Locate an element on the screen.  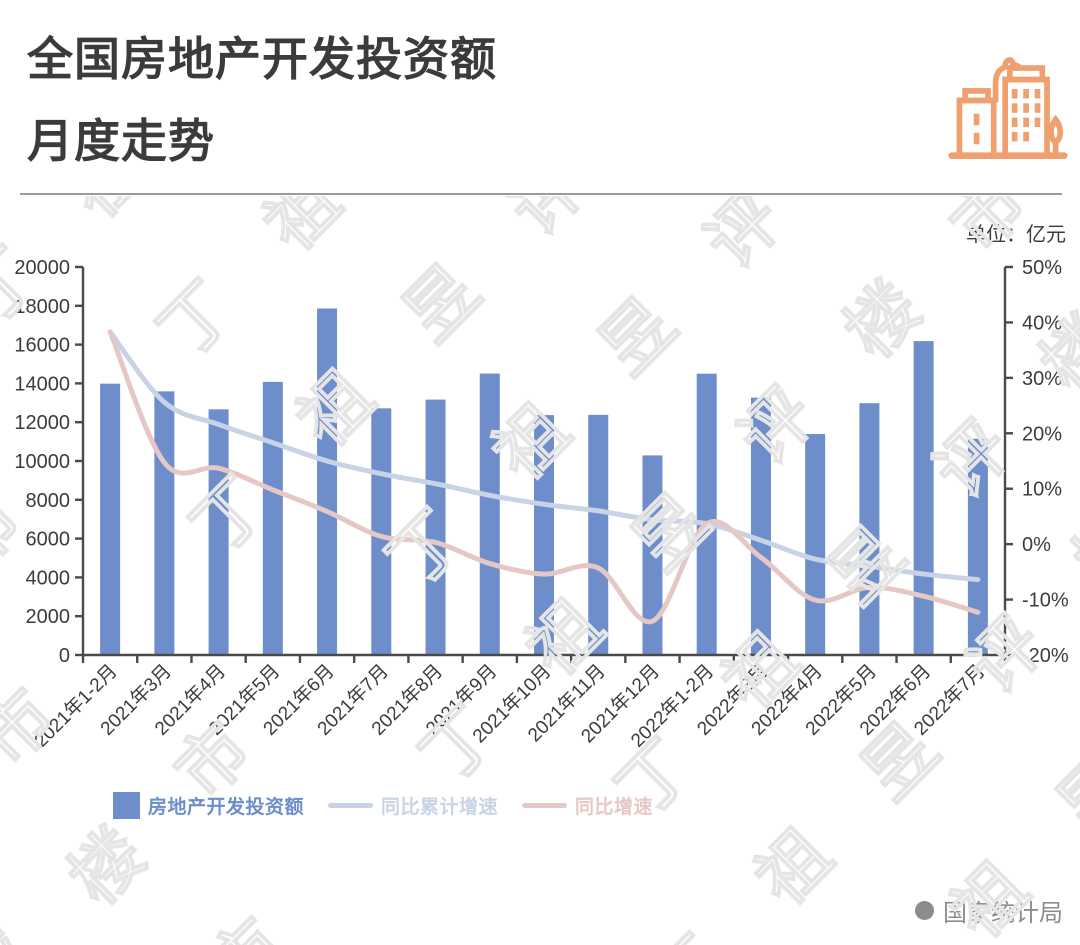
page-title-line-1: 全国房地产开发投资额 is located at coordinates (262, 59).